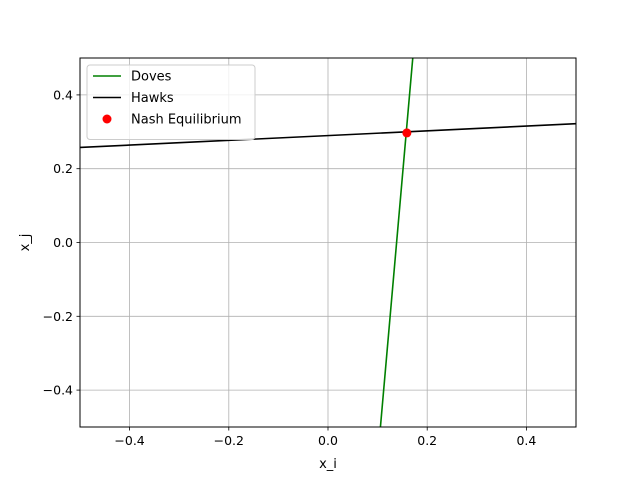  Describe the element at coordinates (58, 316) in the screenshot. I see `y-tick-label: −0.2` at that location.